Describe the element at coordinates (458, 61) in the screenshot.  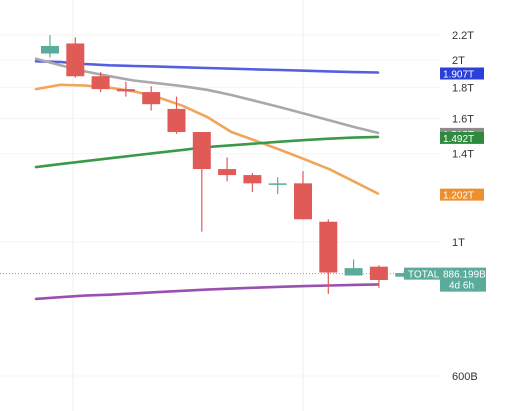
I see `y-tick-label: 2T` at that location.